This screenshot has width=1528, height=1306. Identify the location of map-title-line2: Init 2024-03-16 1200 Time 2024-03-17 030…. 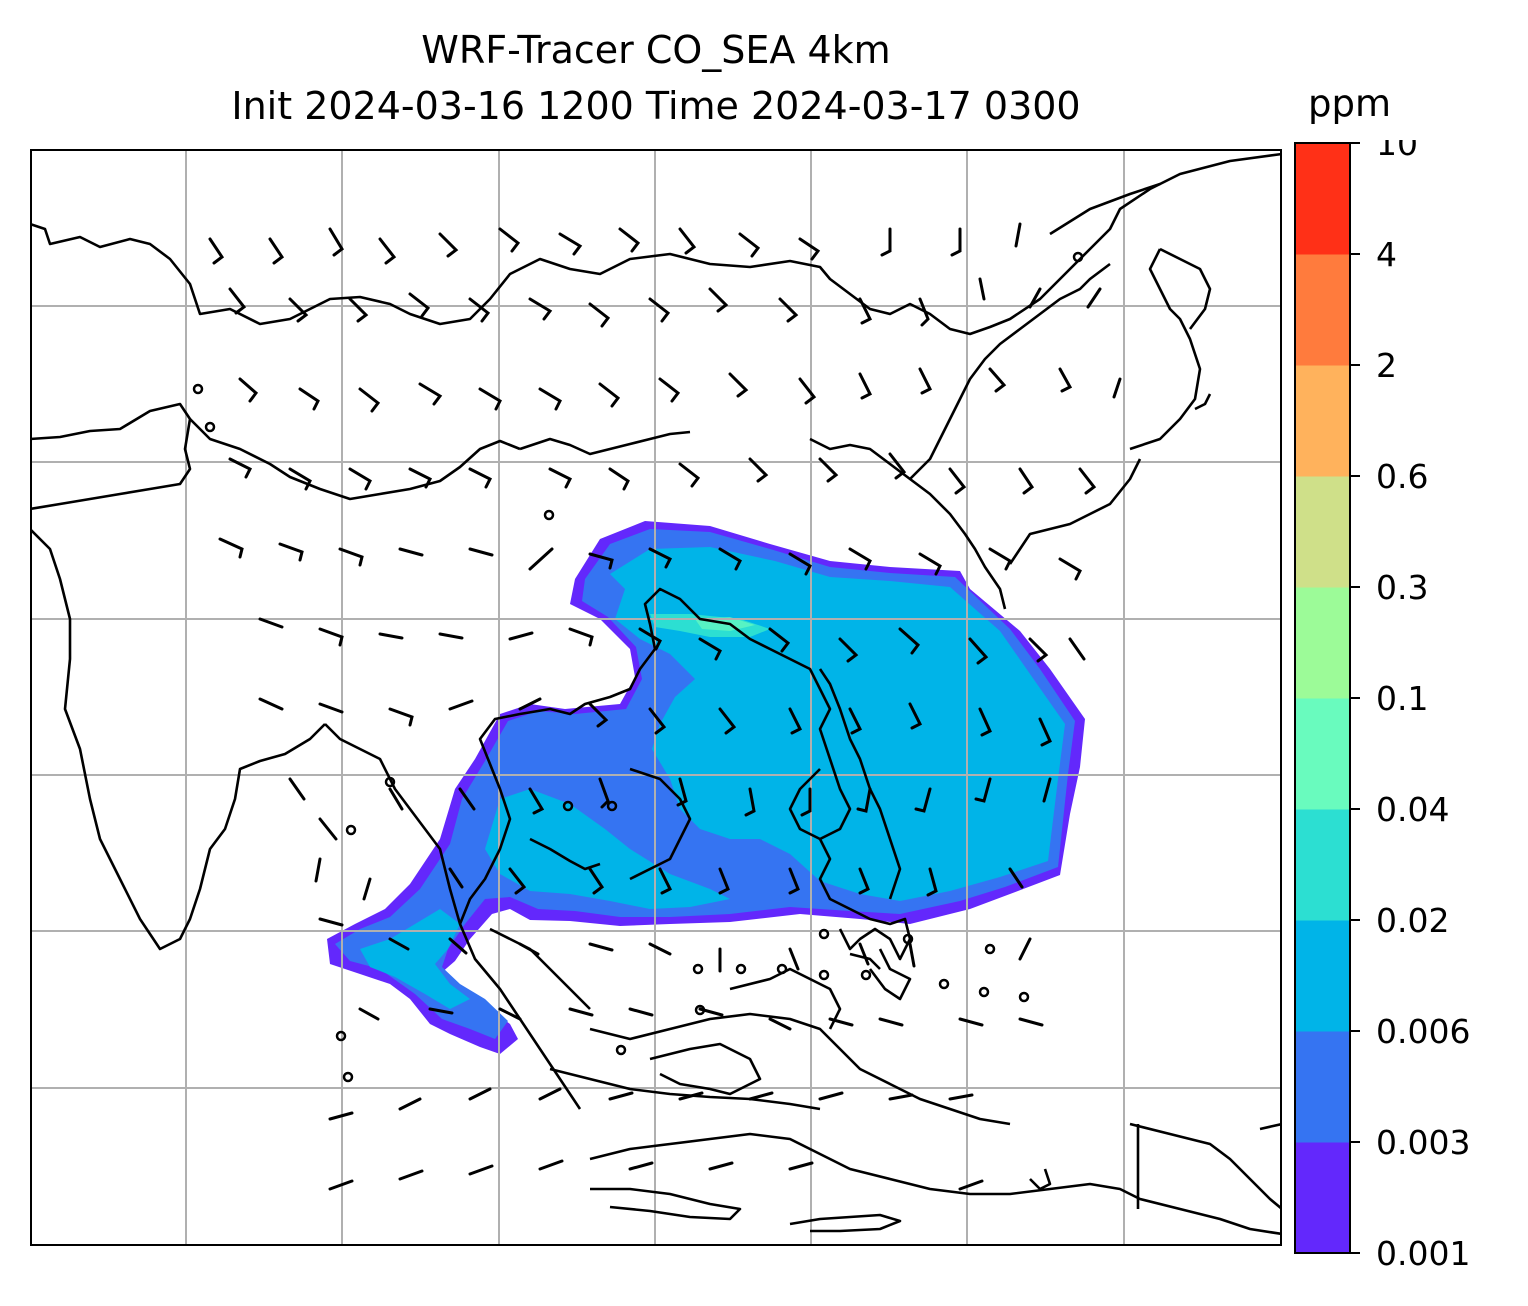
(656, 106).